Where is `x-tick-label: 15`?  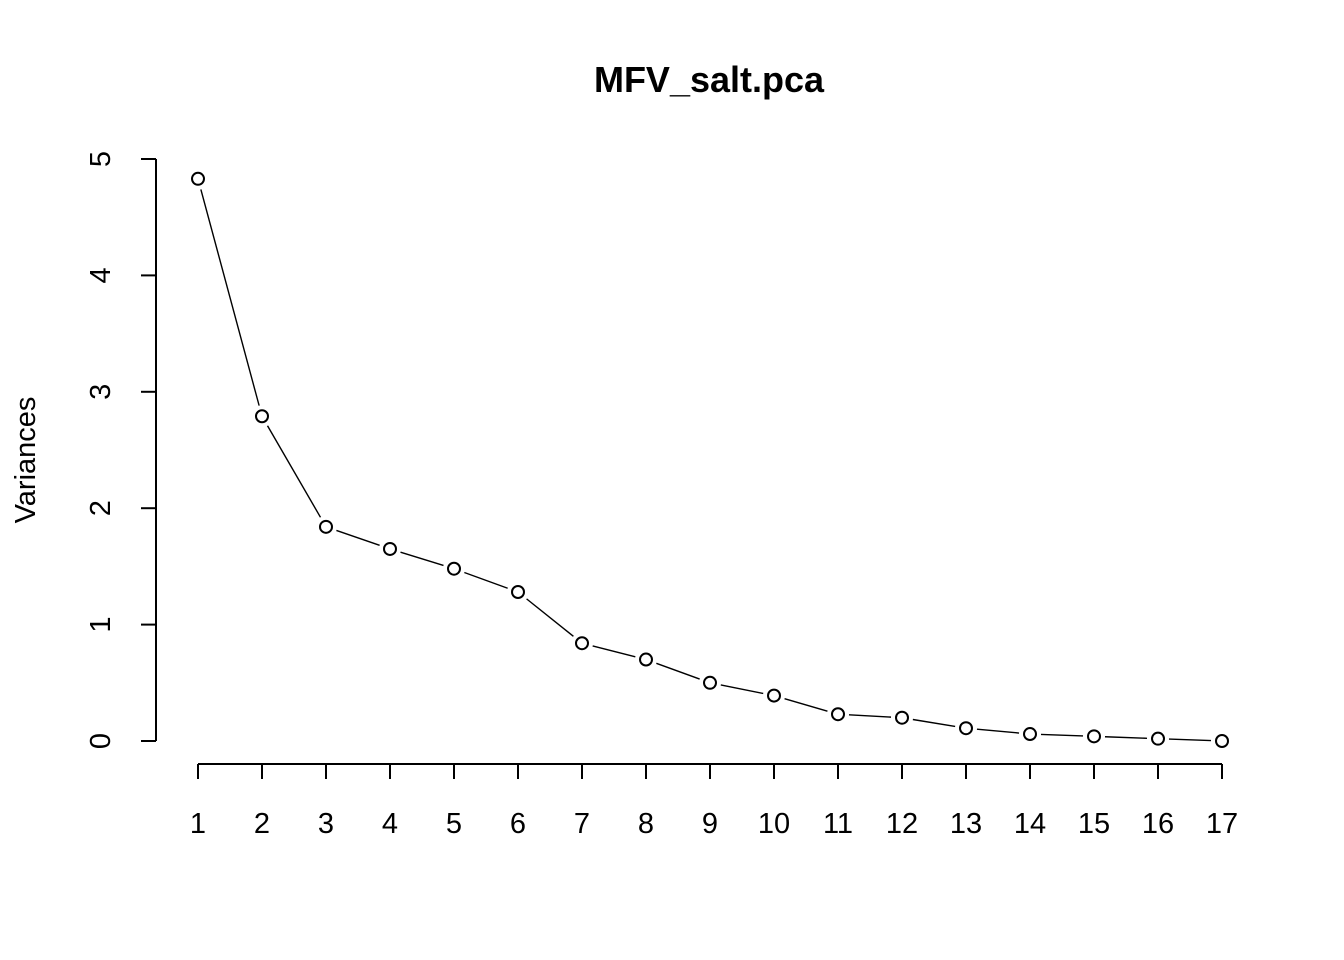 x-tick-label: 15 is located at coordinates (1094, 824).